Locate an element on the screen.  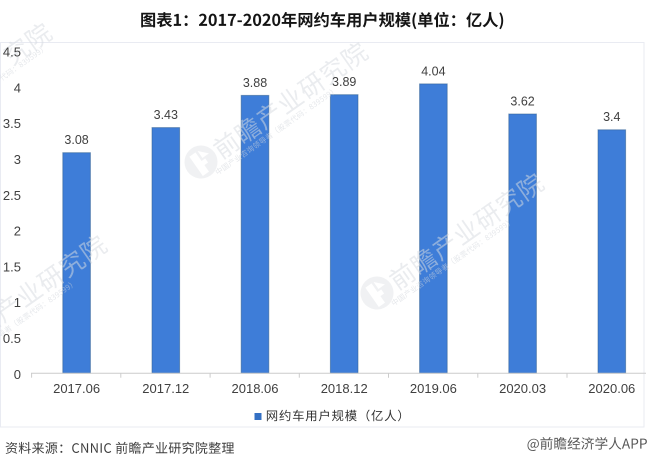
svg-text: 3.4 is located at coordinates (611, 117).